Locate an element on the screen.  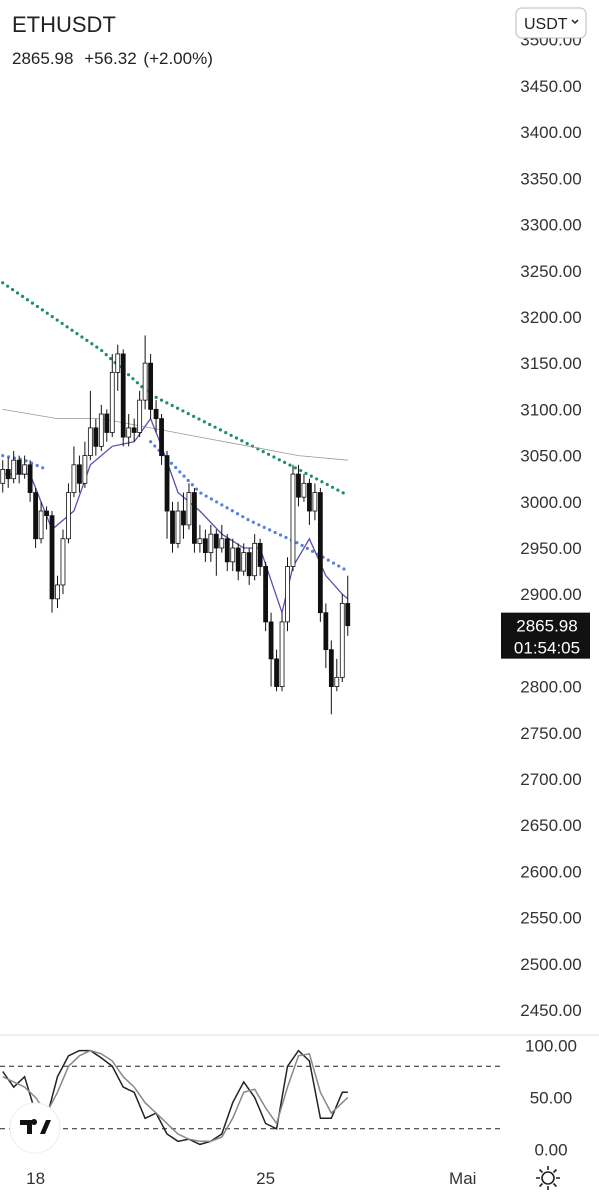
sun-rays is located at coordinates (548, 1178).